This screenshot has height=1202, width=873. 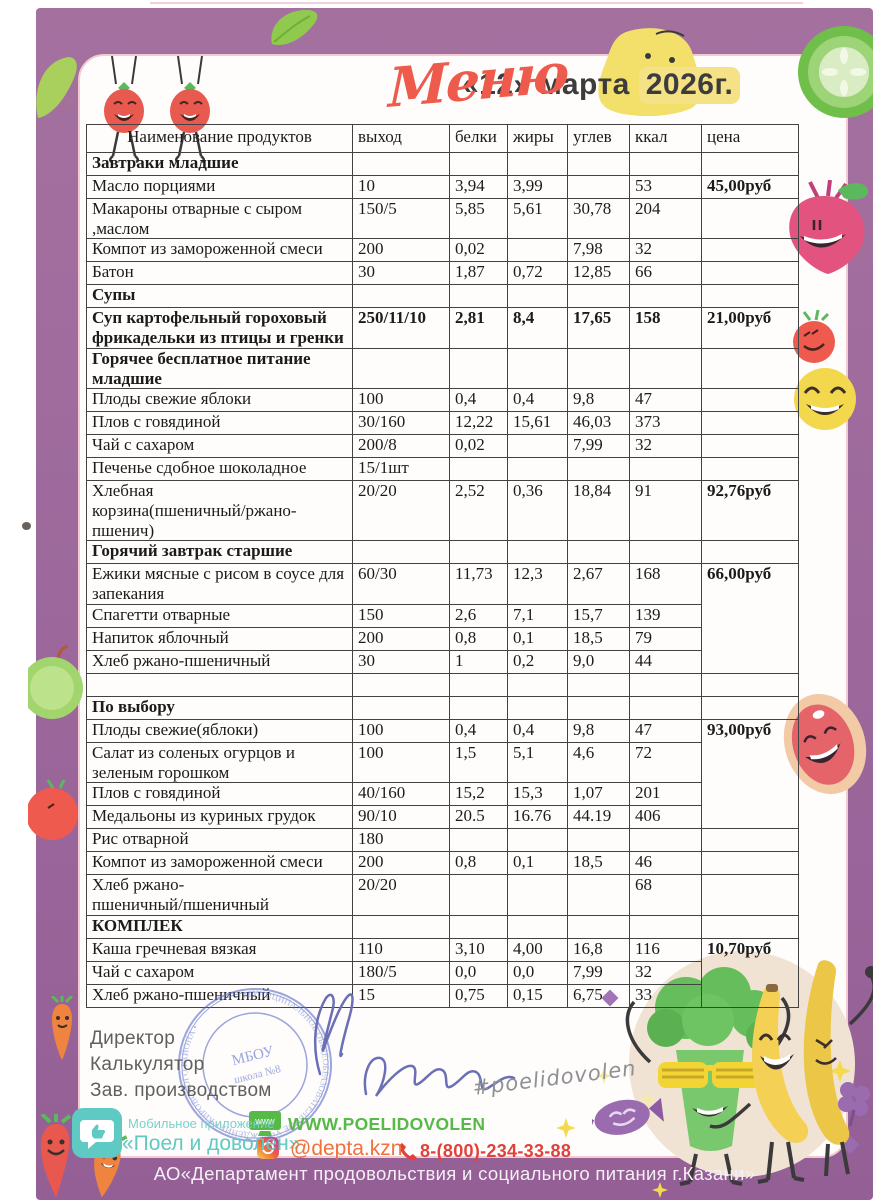 I want to click on menu-item-row: Спагетти отварные 150 2,6 7,1 15,7 139, so click(x=442, y=615).